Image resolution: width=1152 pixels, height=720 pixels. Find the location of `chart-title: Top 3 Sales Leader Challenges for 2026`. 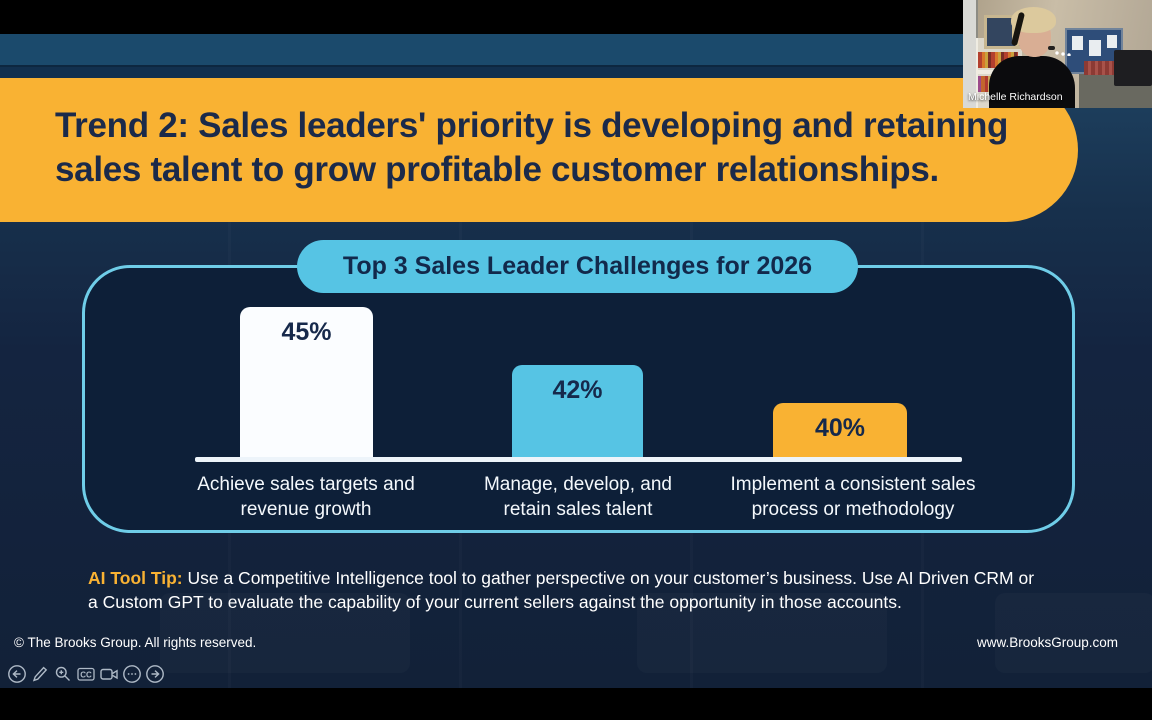

chart-title: Top 3 Sales Leader Challenges for 2026 is located at coordinates (577, 266).